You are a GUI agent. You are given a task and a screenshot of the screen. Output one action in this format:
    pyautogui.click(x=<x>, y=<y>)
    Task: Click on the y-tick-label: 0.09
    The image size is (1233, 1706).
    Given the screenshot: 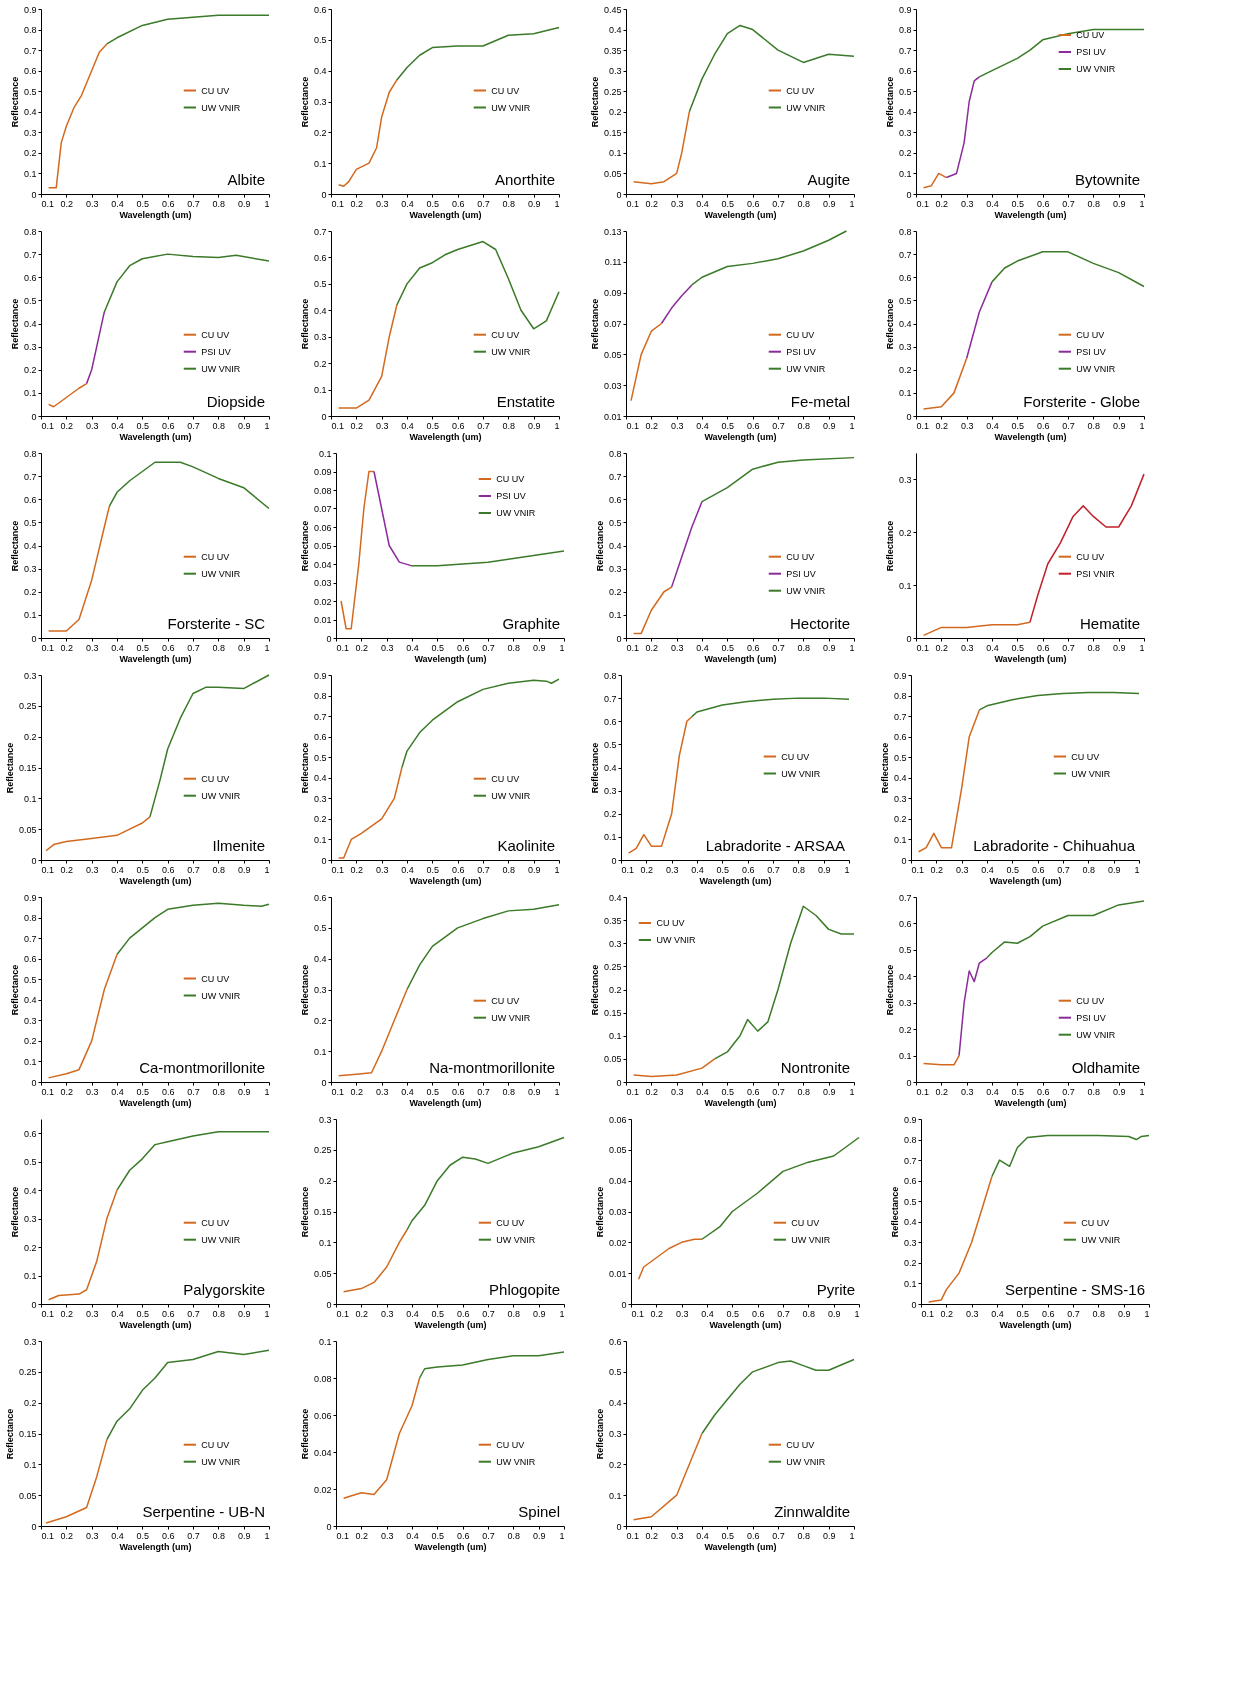 What is the action you would take?
    pyautogui.click(x=612, y=293)
    